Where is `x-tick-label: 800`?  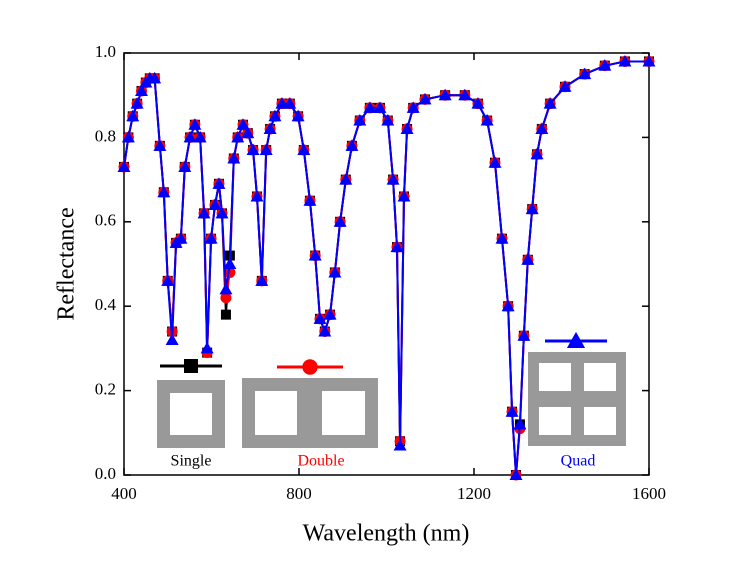
x-tick-label: 800 is located at coordinates (299, 493).